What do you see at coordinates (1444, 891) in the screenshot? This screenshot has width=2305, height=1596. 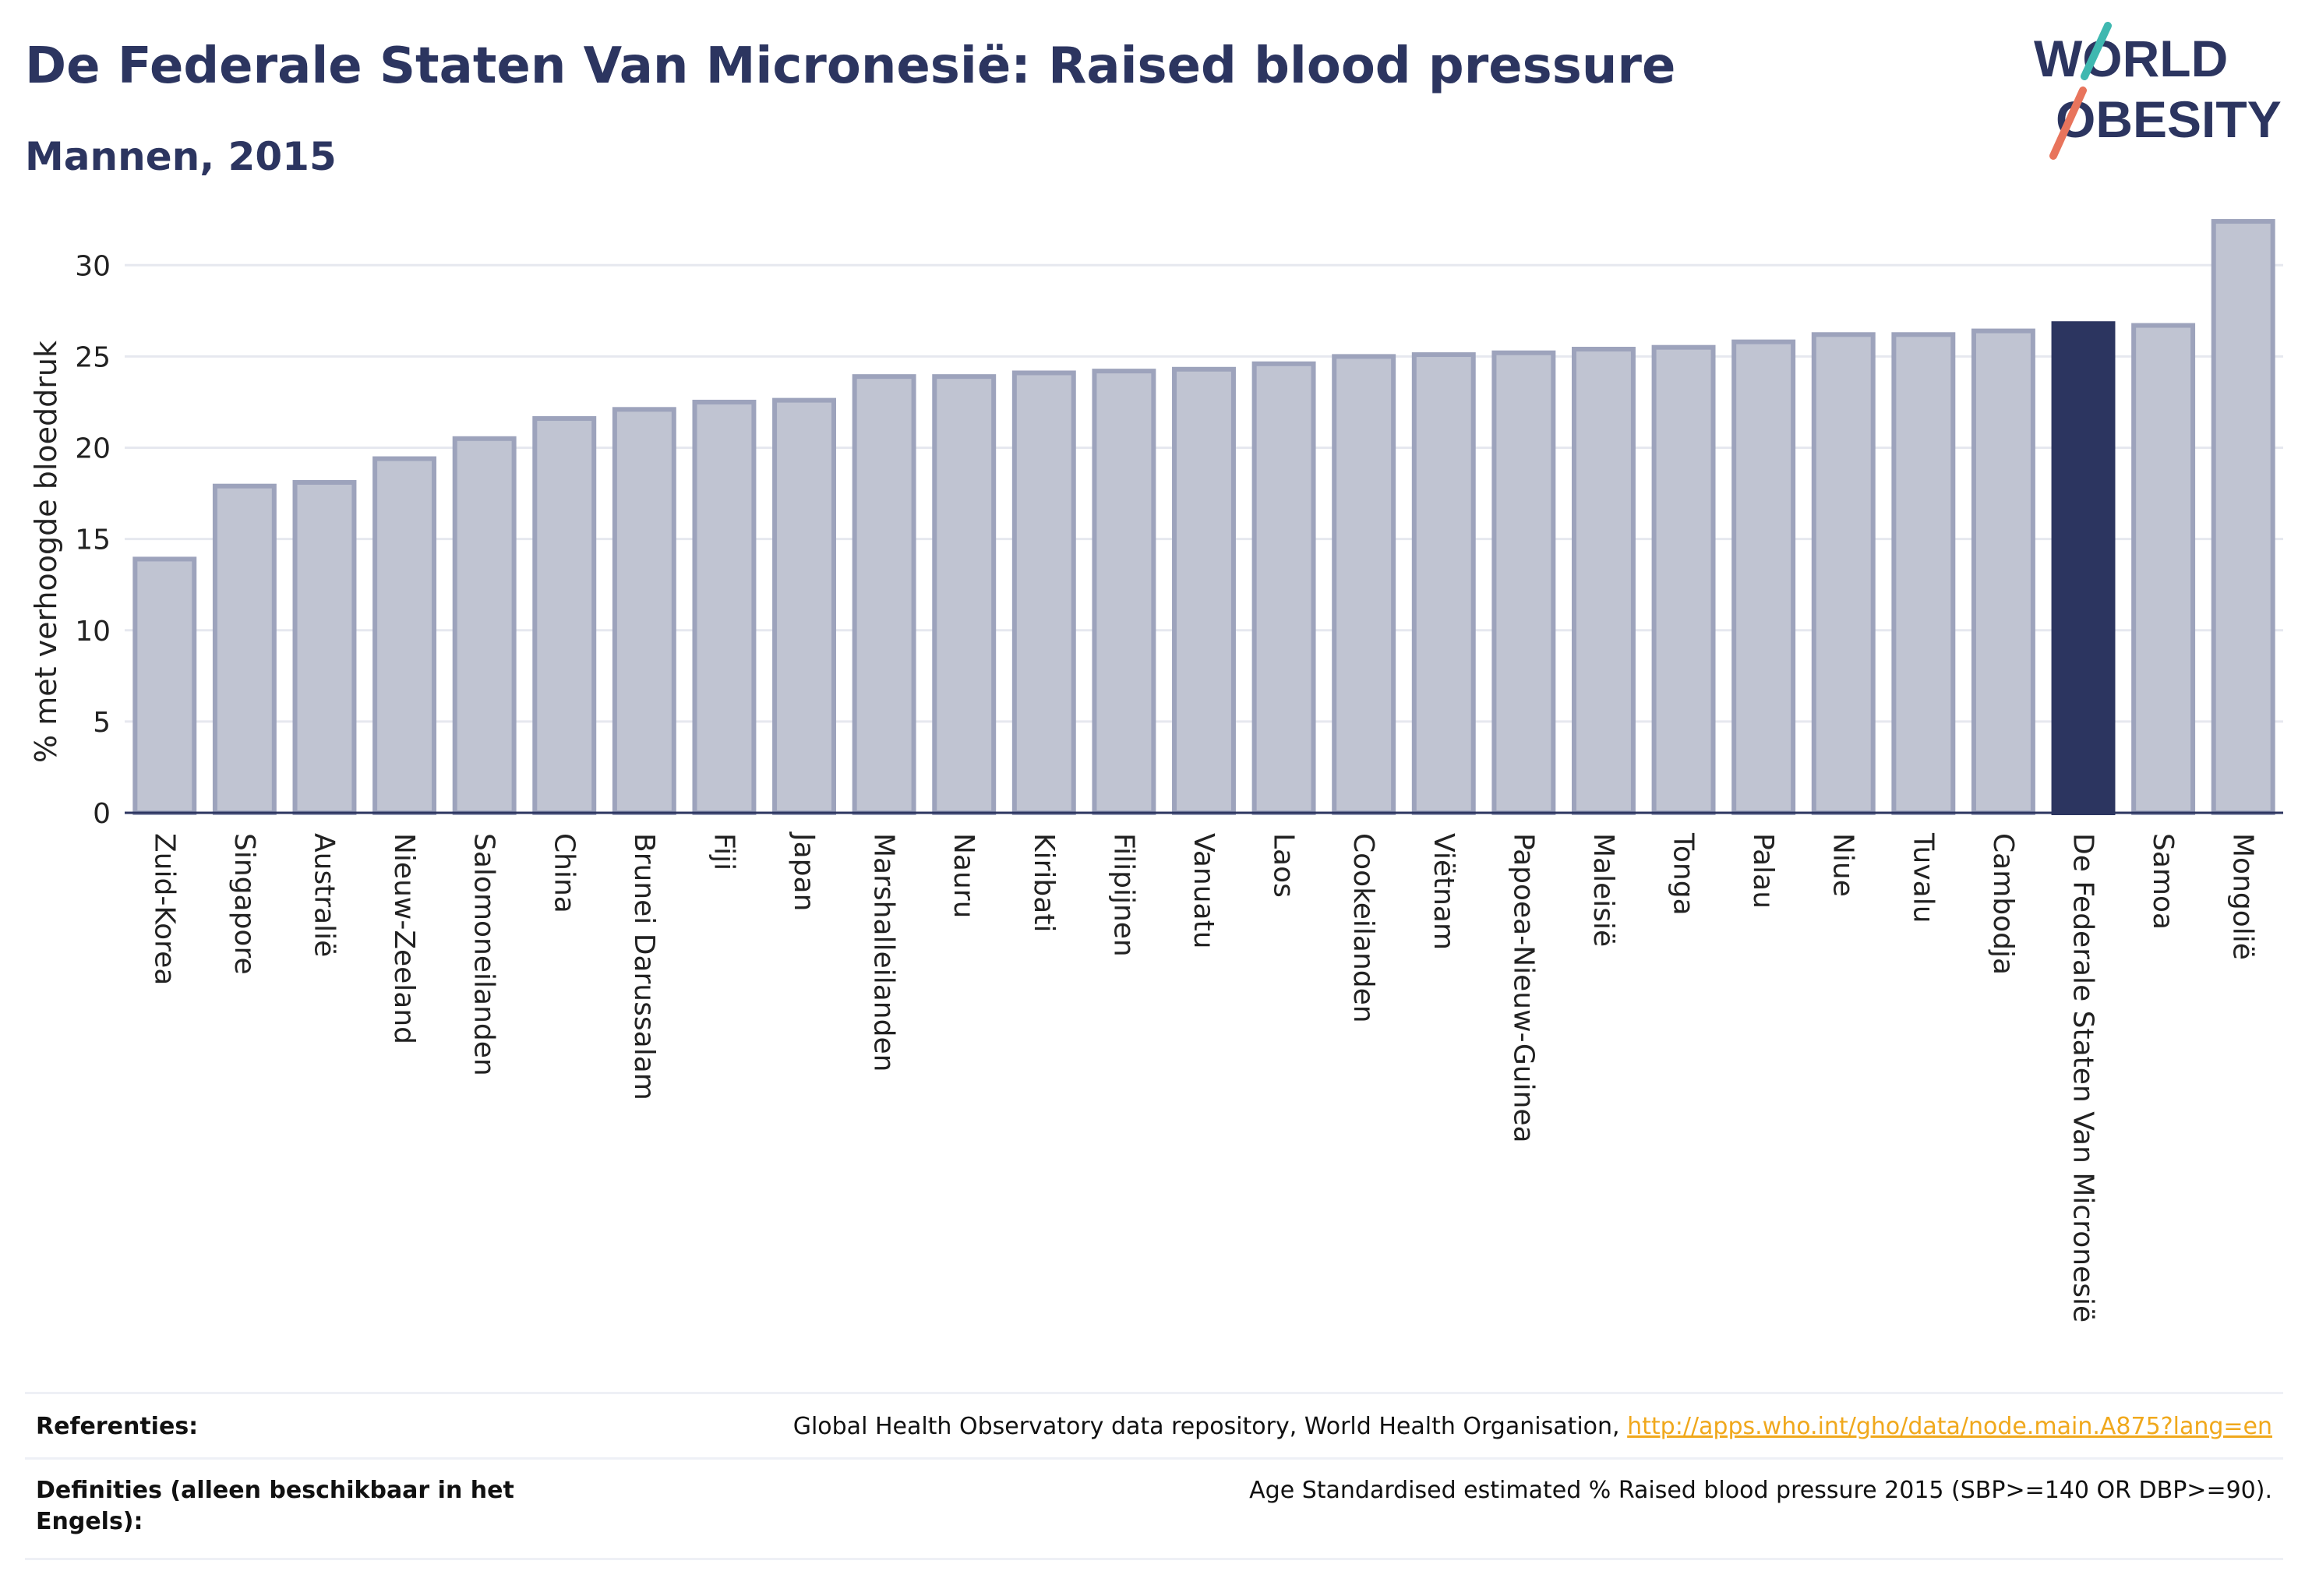 I see `x-tick-label: Viëtnam` at bounding box center [1444, 891].